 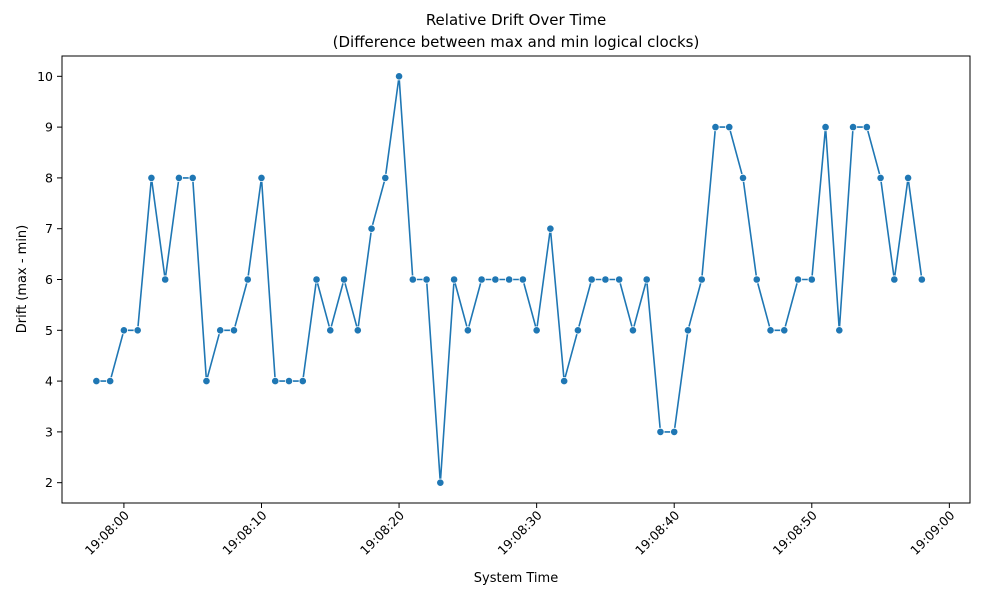 I want to click on x-tick-label: 19:09:00, so click(x=932, y=532).